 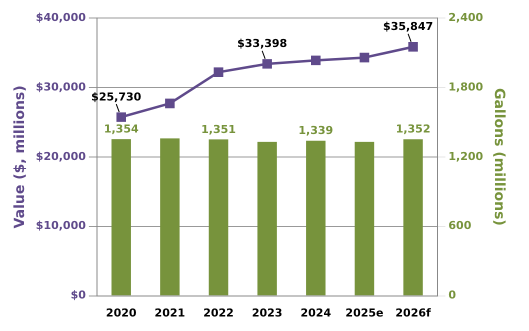 What do you see at coordinates (498, 157) in the screenshot?
I see `y2-axis-title: Gallons (millions)` at bounding box center [498, 157].